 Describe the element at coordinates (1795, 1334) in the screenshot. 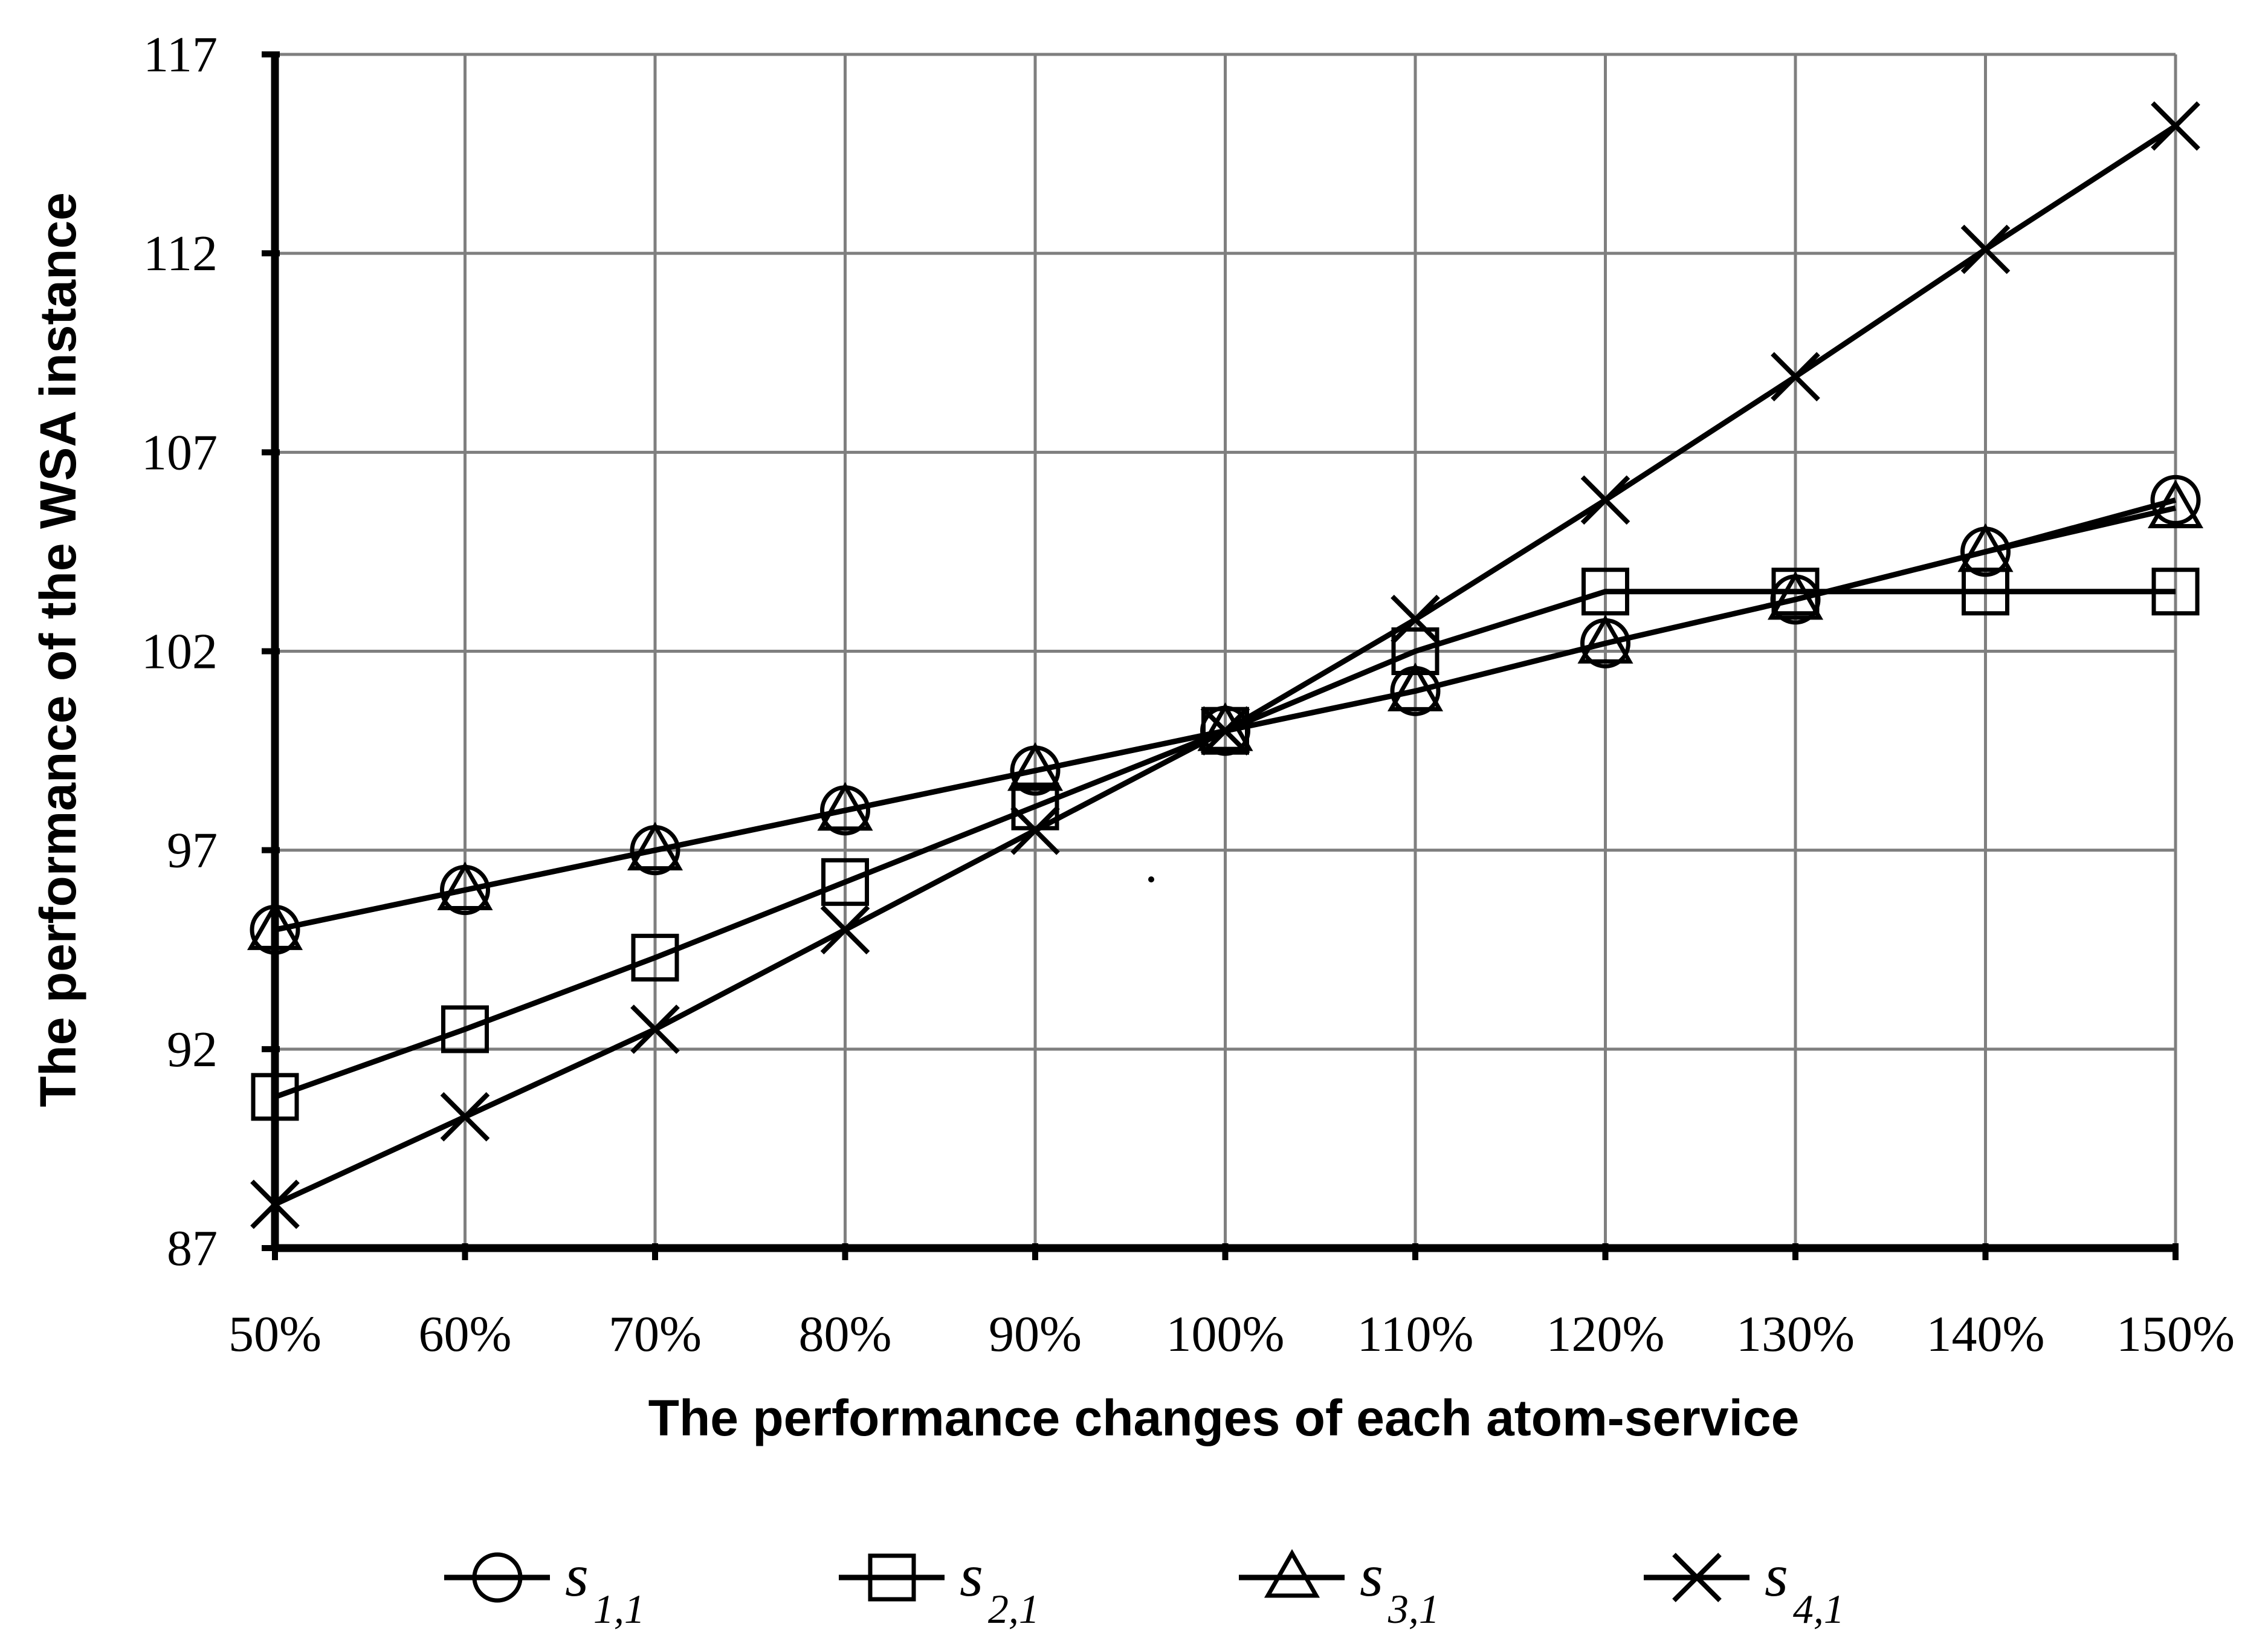

I see `x-tick-label: 130%` at that location.